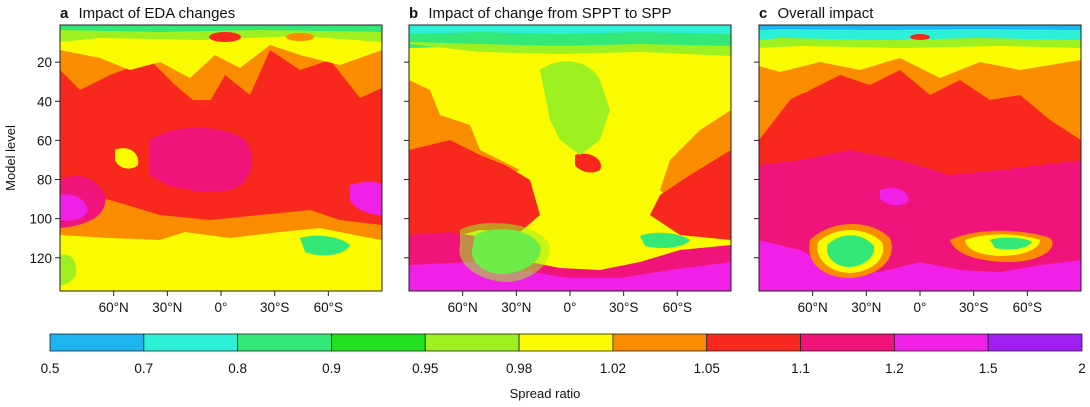 Image resolution: width=1090 pixels, height=407 pixels. I want to click on y-axis-label: Model level, so click(10, 158).